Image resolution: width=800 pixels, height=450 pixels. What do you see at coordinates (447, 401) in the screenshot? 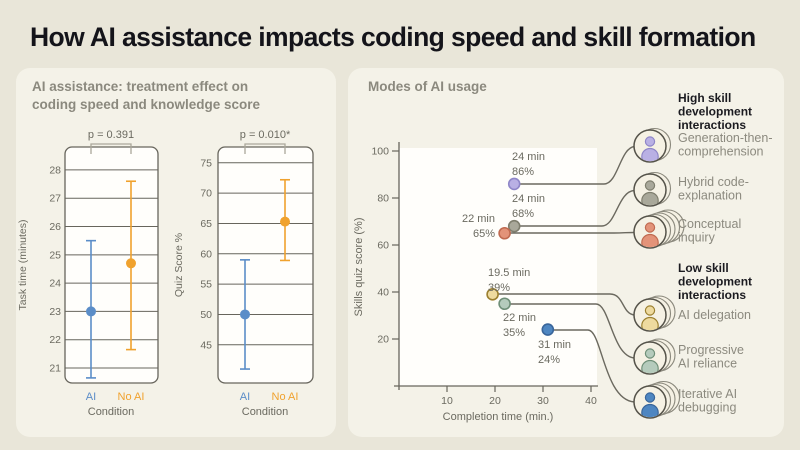
I see `x-tick-label: 10` at bounding box center [447, 401].